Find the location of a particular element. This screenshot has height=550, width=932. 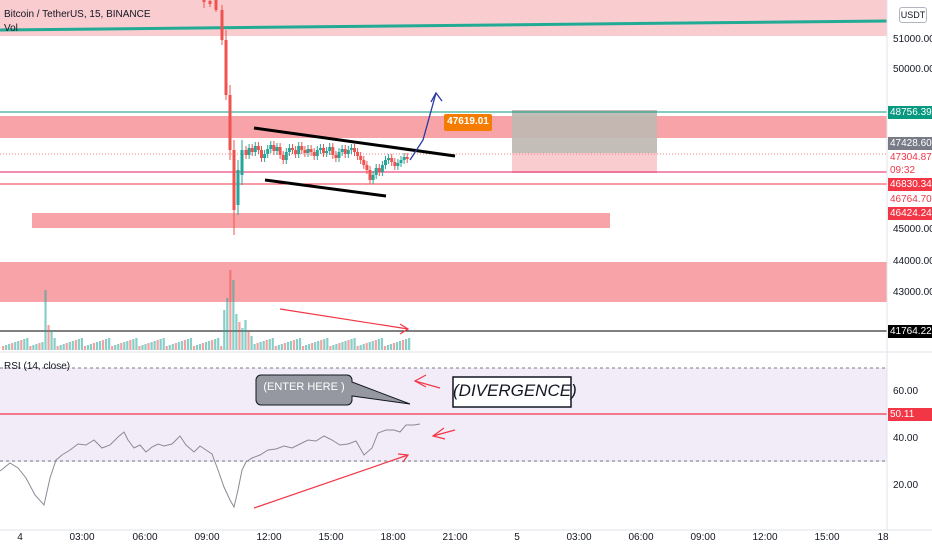

position-stop-box is located at coordinates (584, 163).